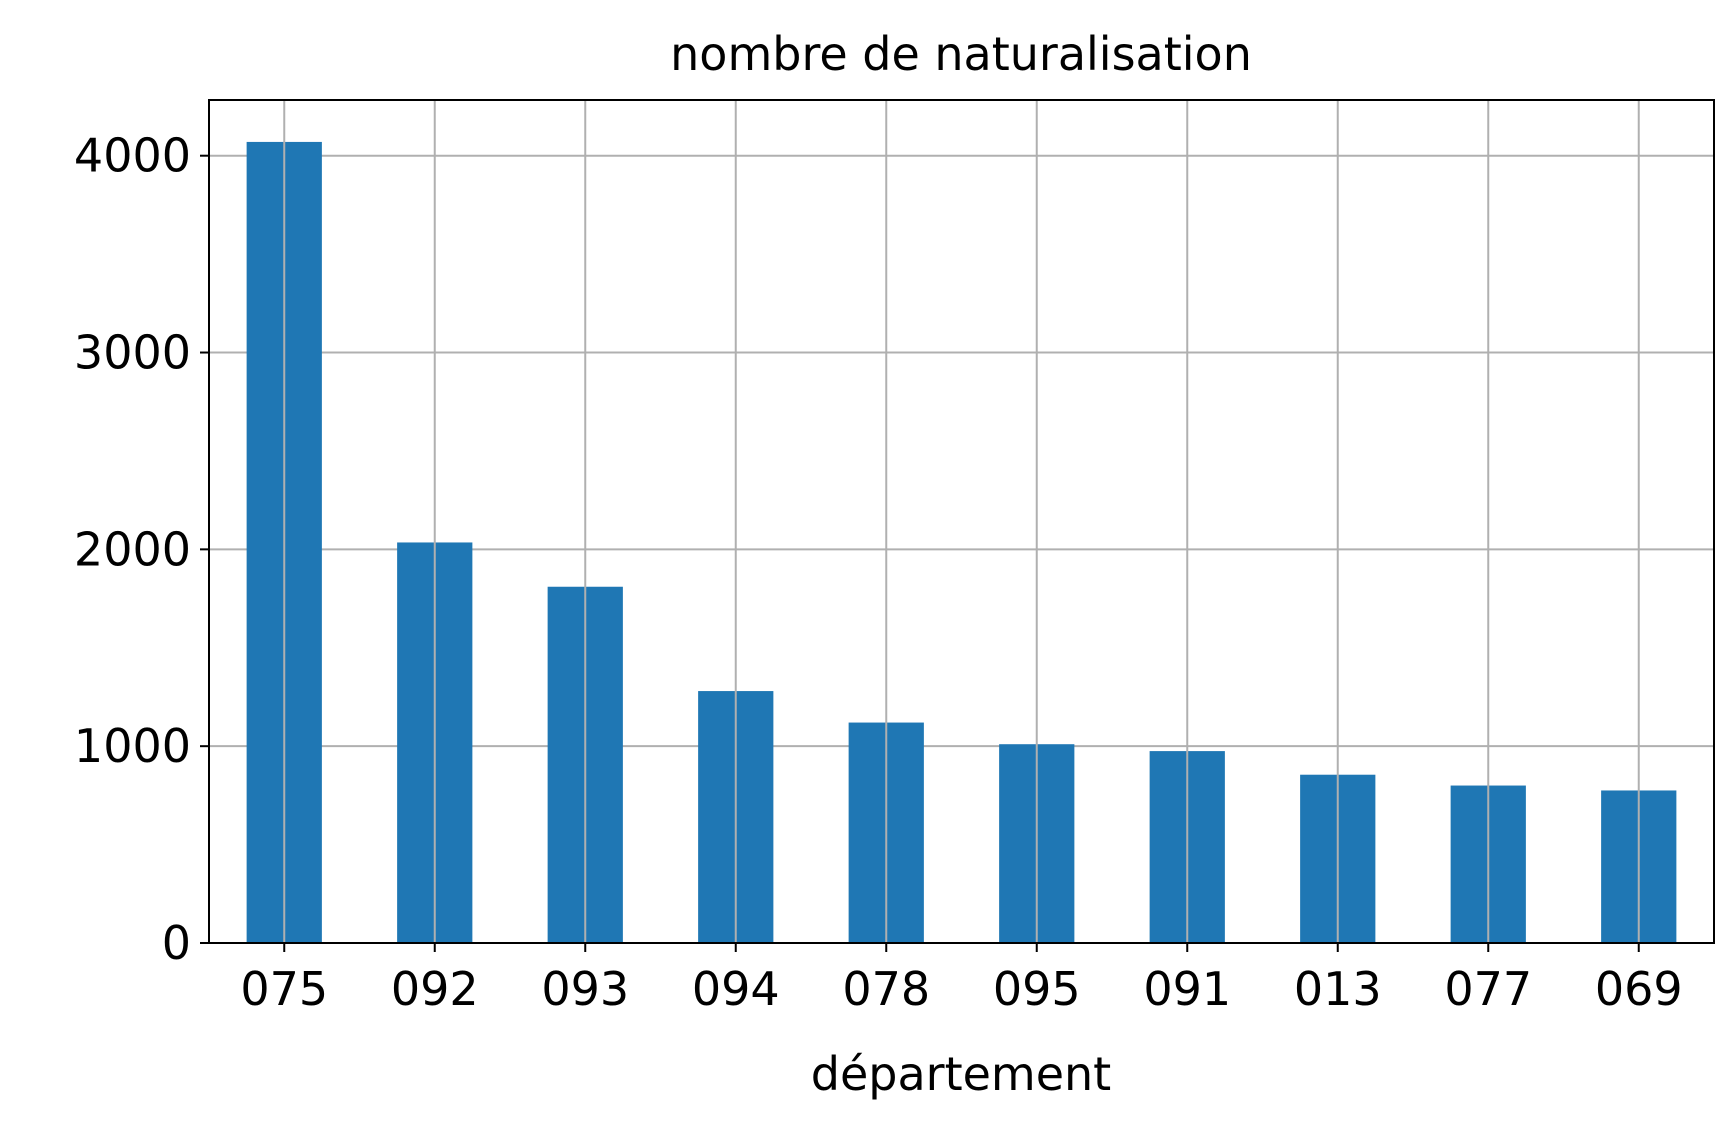  I want to click on x-tick-label: 094, so click(736, 989).